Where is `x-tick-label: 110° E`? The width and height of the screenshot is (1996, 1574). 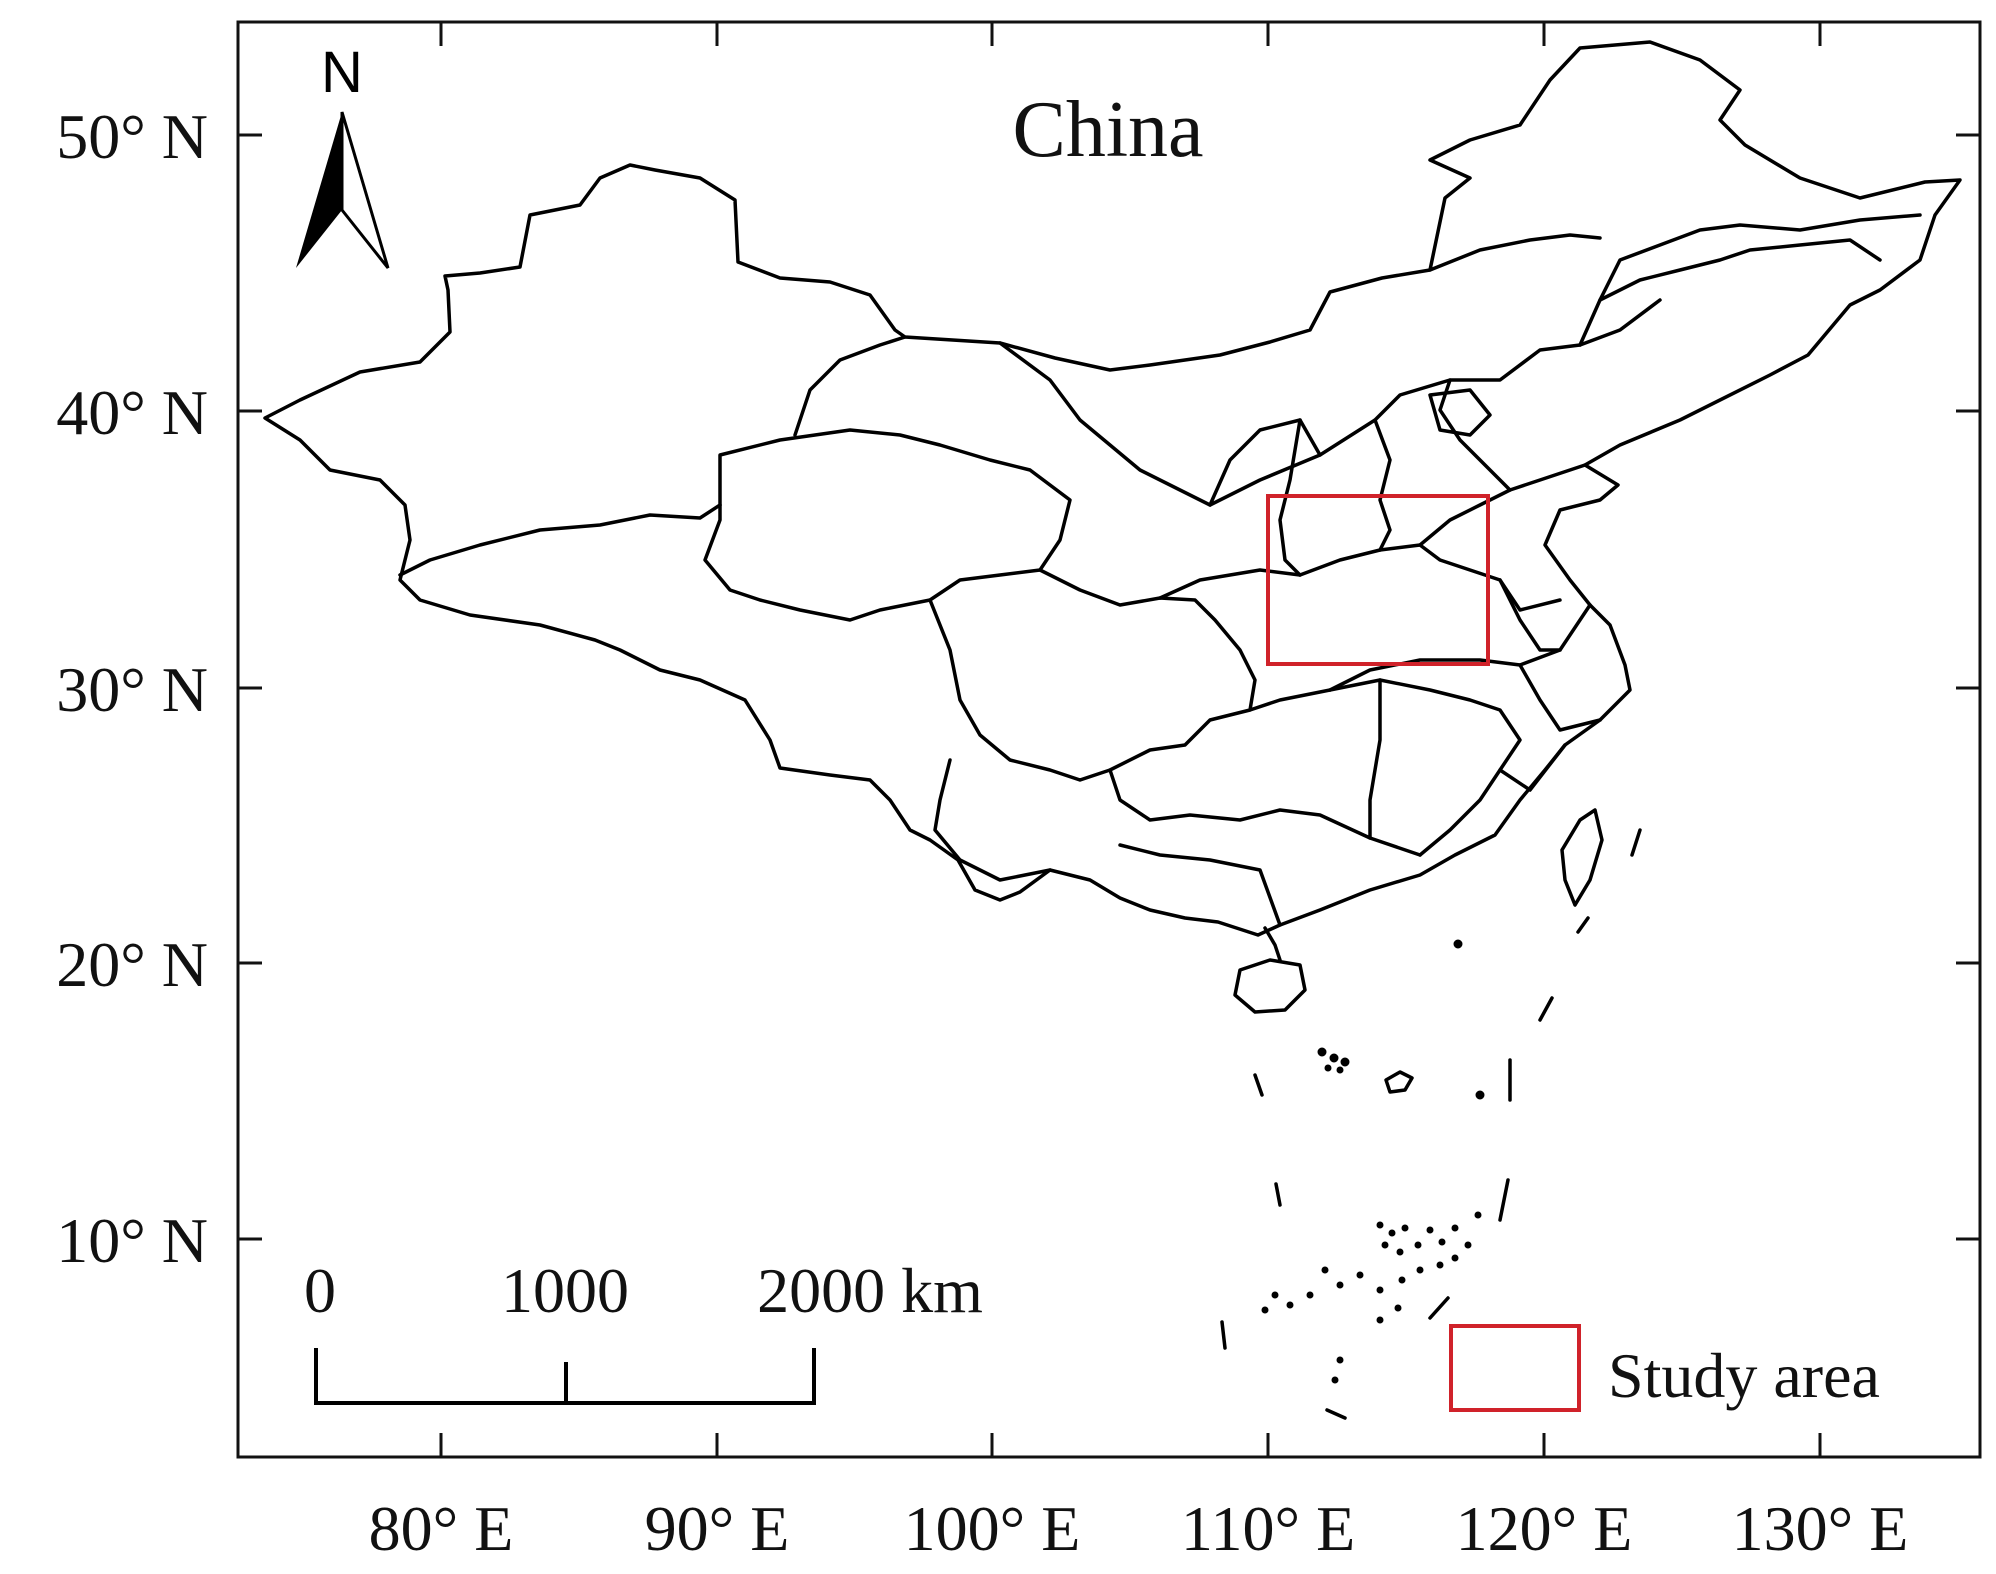
x-tick-label: 110° E is located at coordinates (1268, 1528).